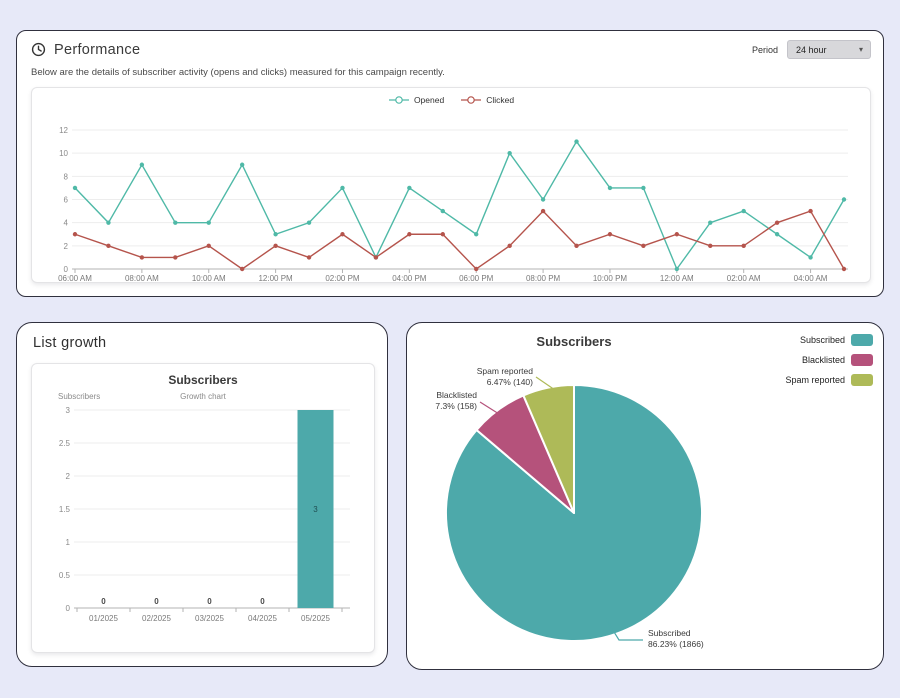 The image size is (900, 698). Describe the element at coordinates (545, 383) in the screenshot. I see `callout-leader-spam-reported` at that location.